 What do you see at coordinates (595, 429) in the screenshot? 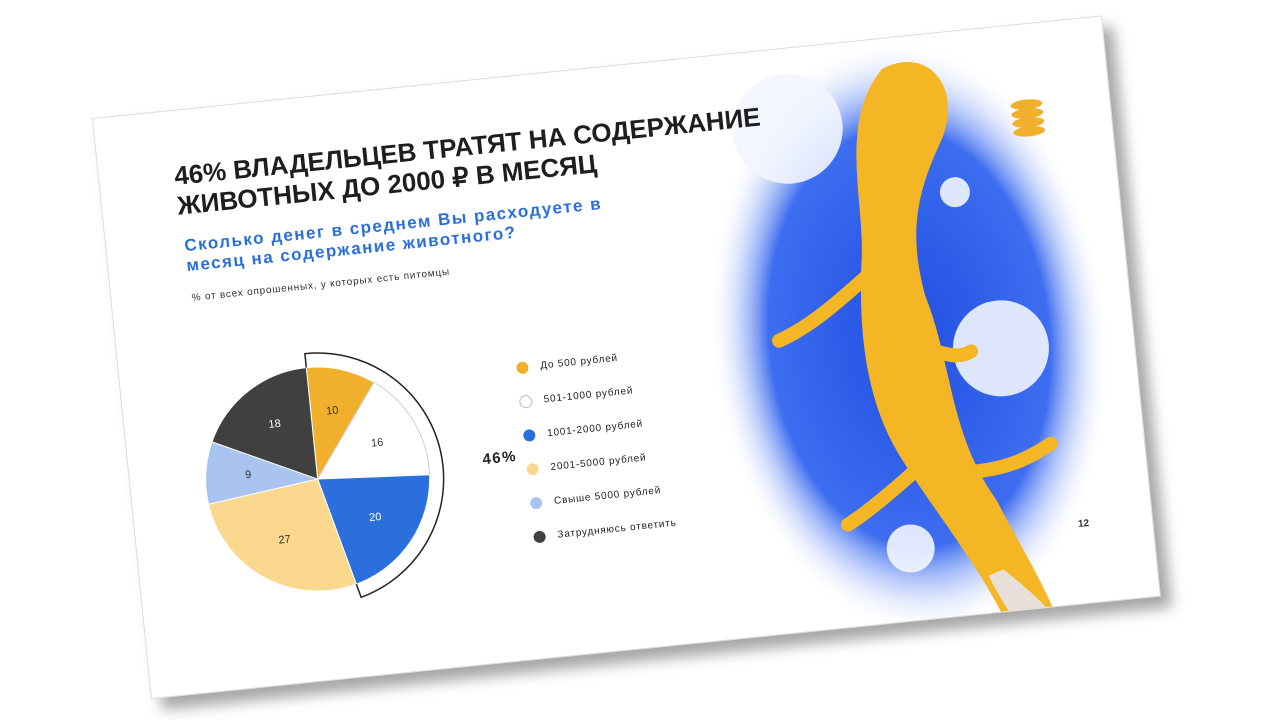
I see `legend-label: 1001-2000 рублей` at bounding box center [595, 429].